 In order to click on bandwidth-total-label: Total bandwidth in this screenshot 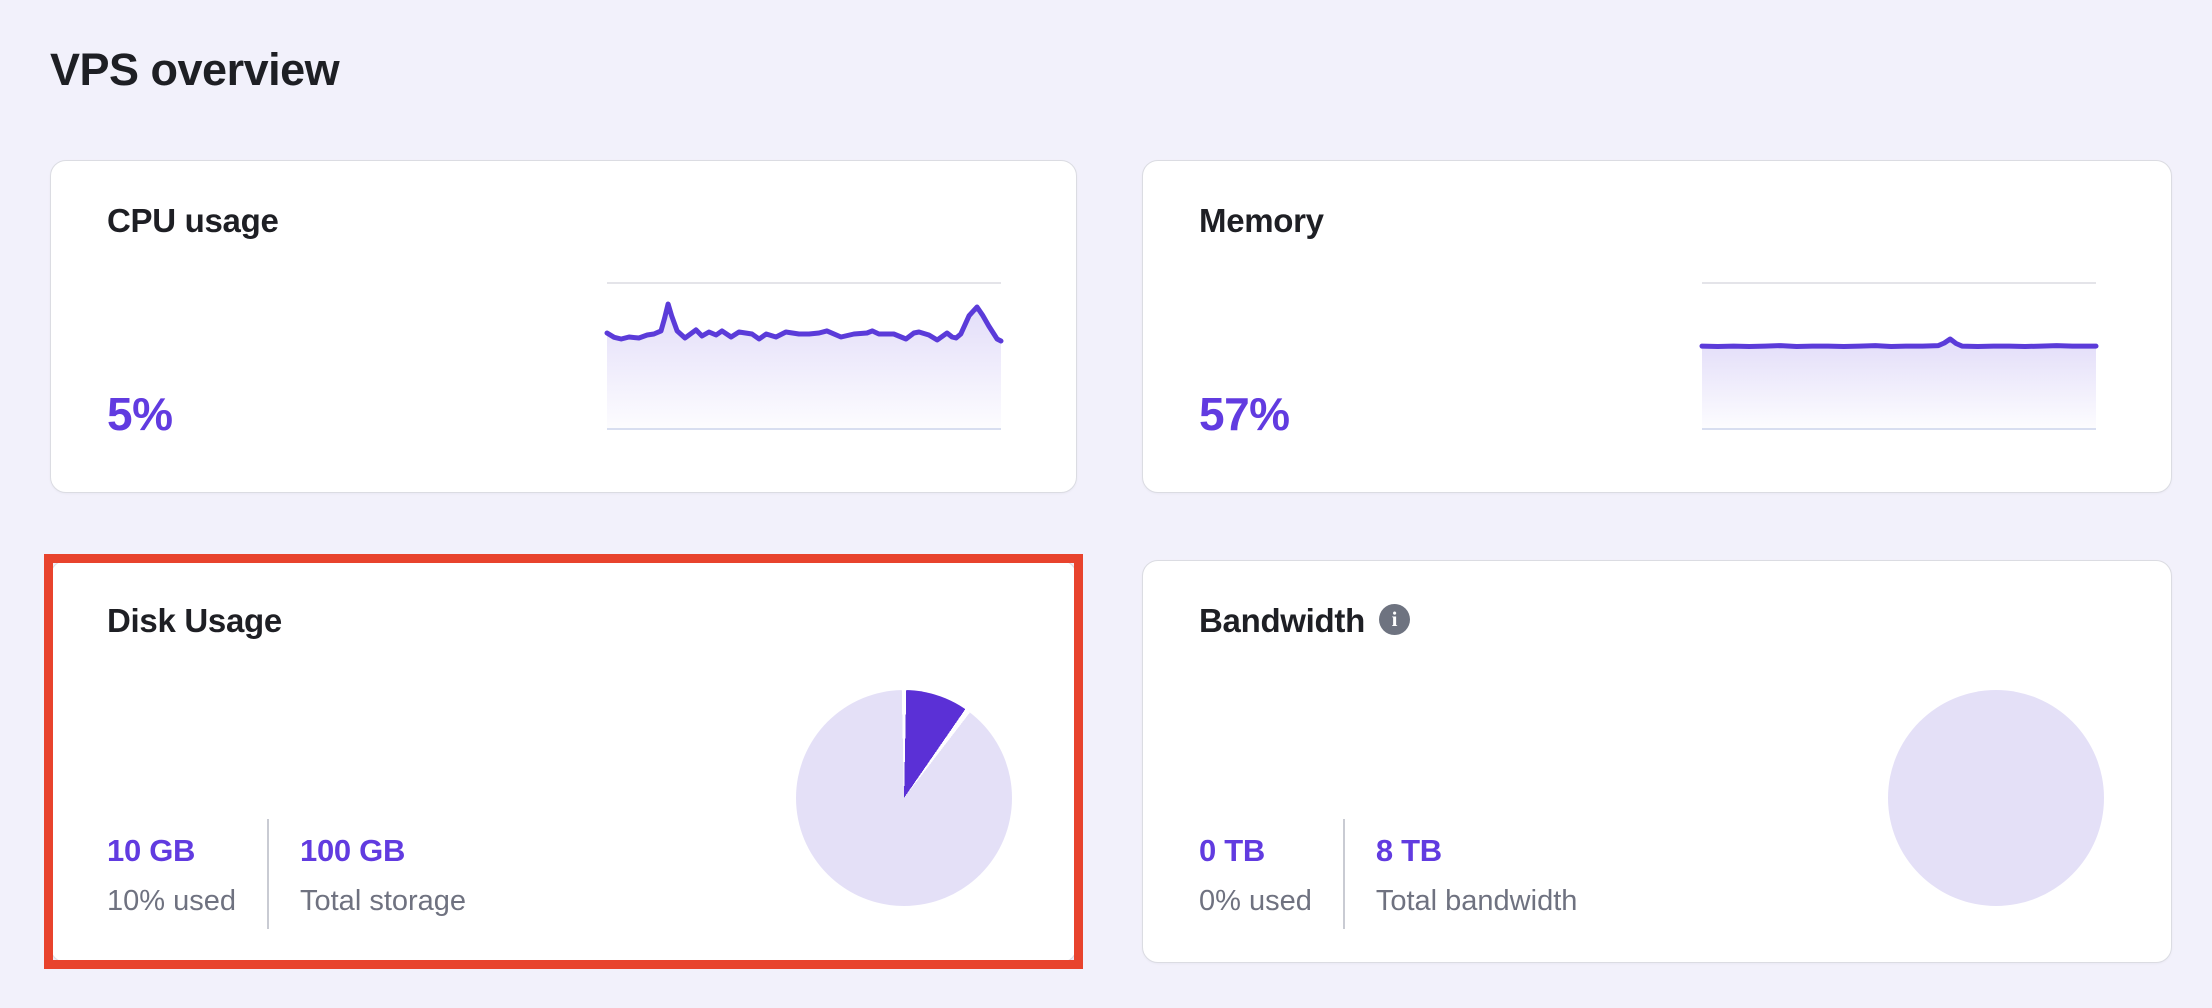, I will do `click(1476, 901)`.